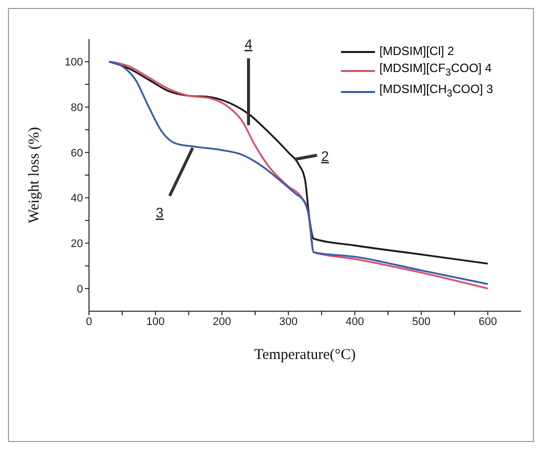 Image resolution: width=542 pixels, height=452 pixels. What do you see at coordinates (76, 153) in the screenshot?
I see `y-tick-label: 60` at bounding box center [76, 153].